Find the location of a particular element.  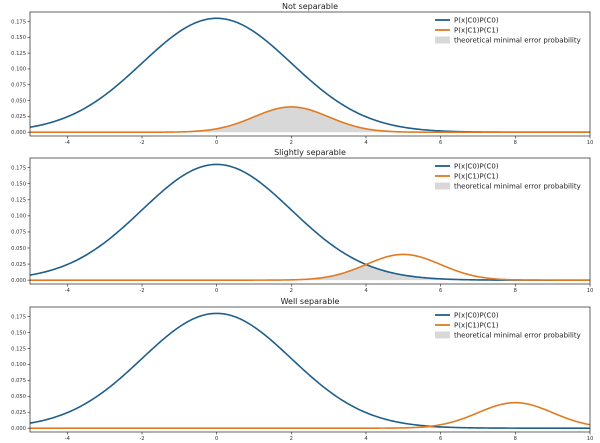

chart-title: Slightly separable is located at coordinates (310, 152).